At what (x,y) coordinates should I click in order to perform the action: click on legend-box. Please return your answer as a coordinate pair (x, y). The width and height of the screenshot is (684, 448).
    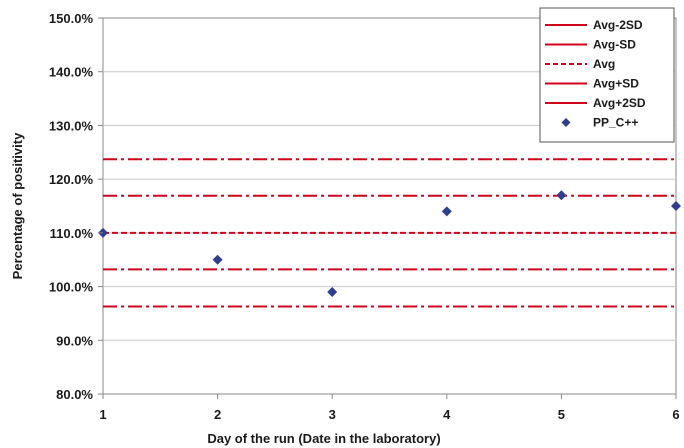
    Looking at the image, I should click on (607, 75).